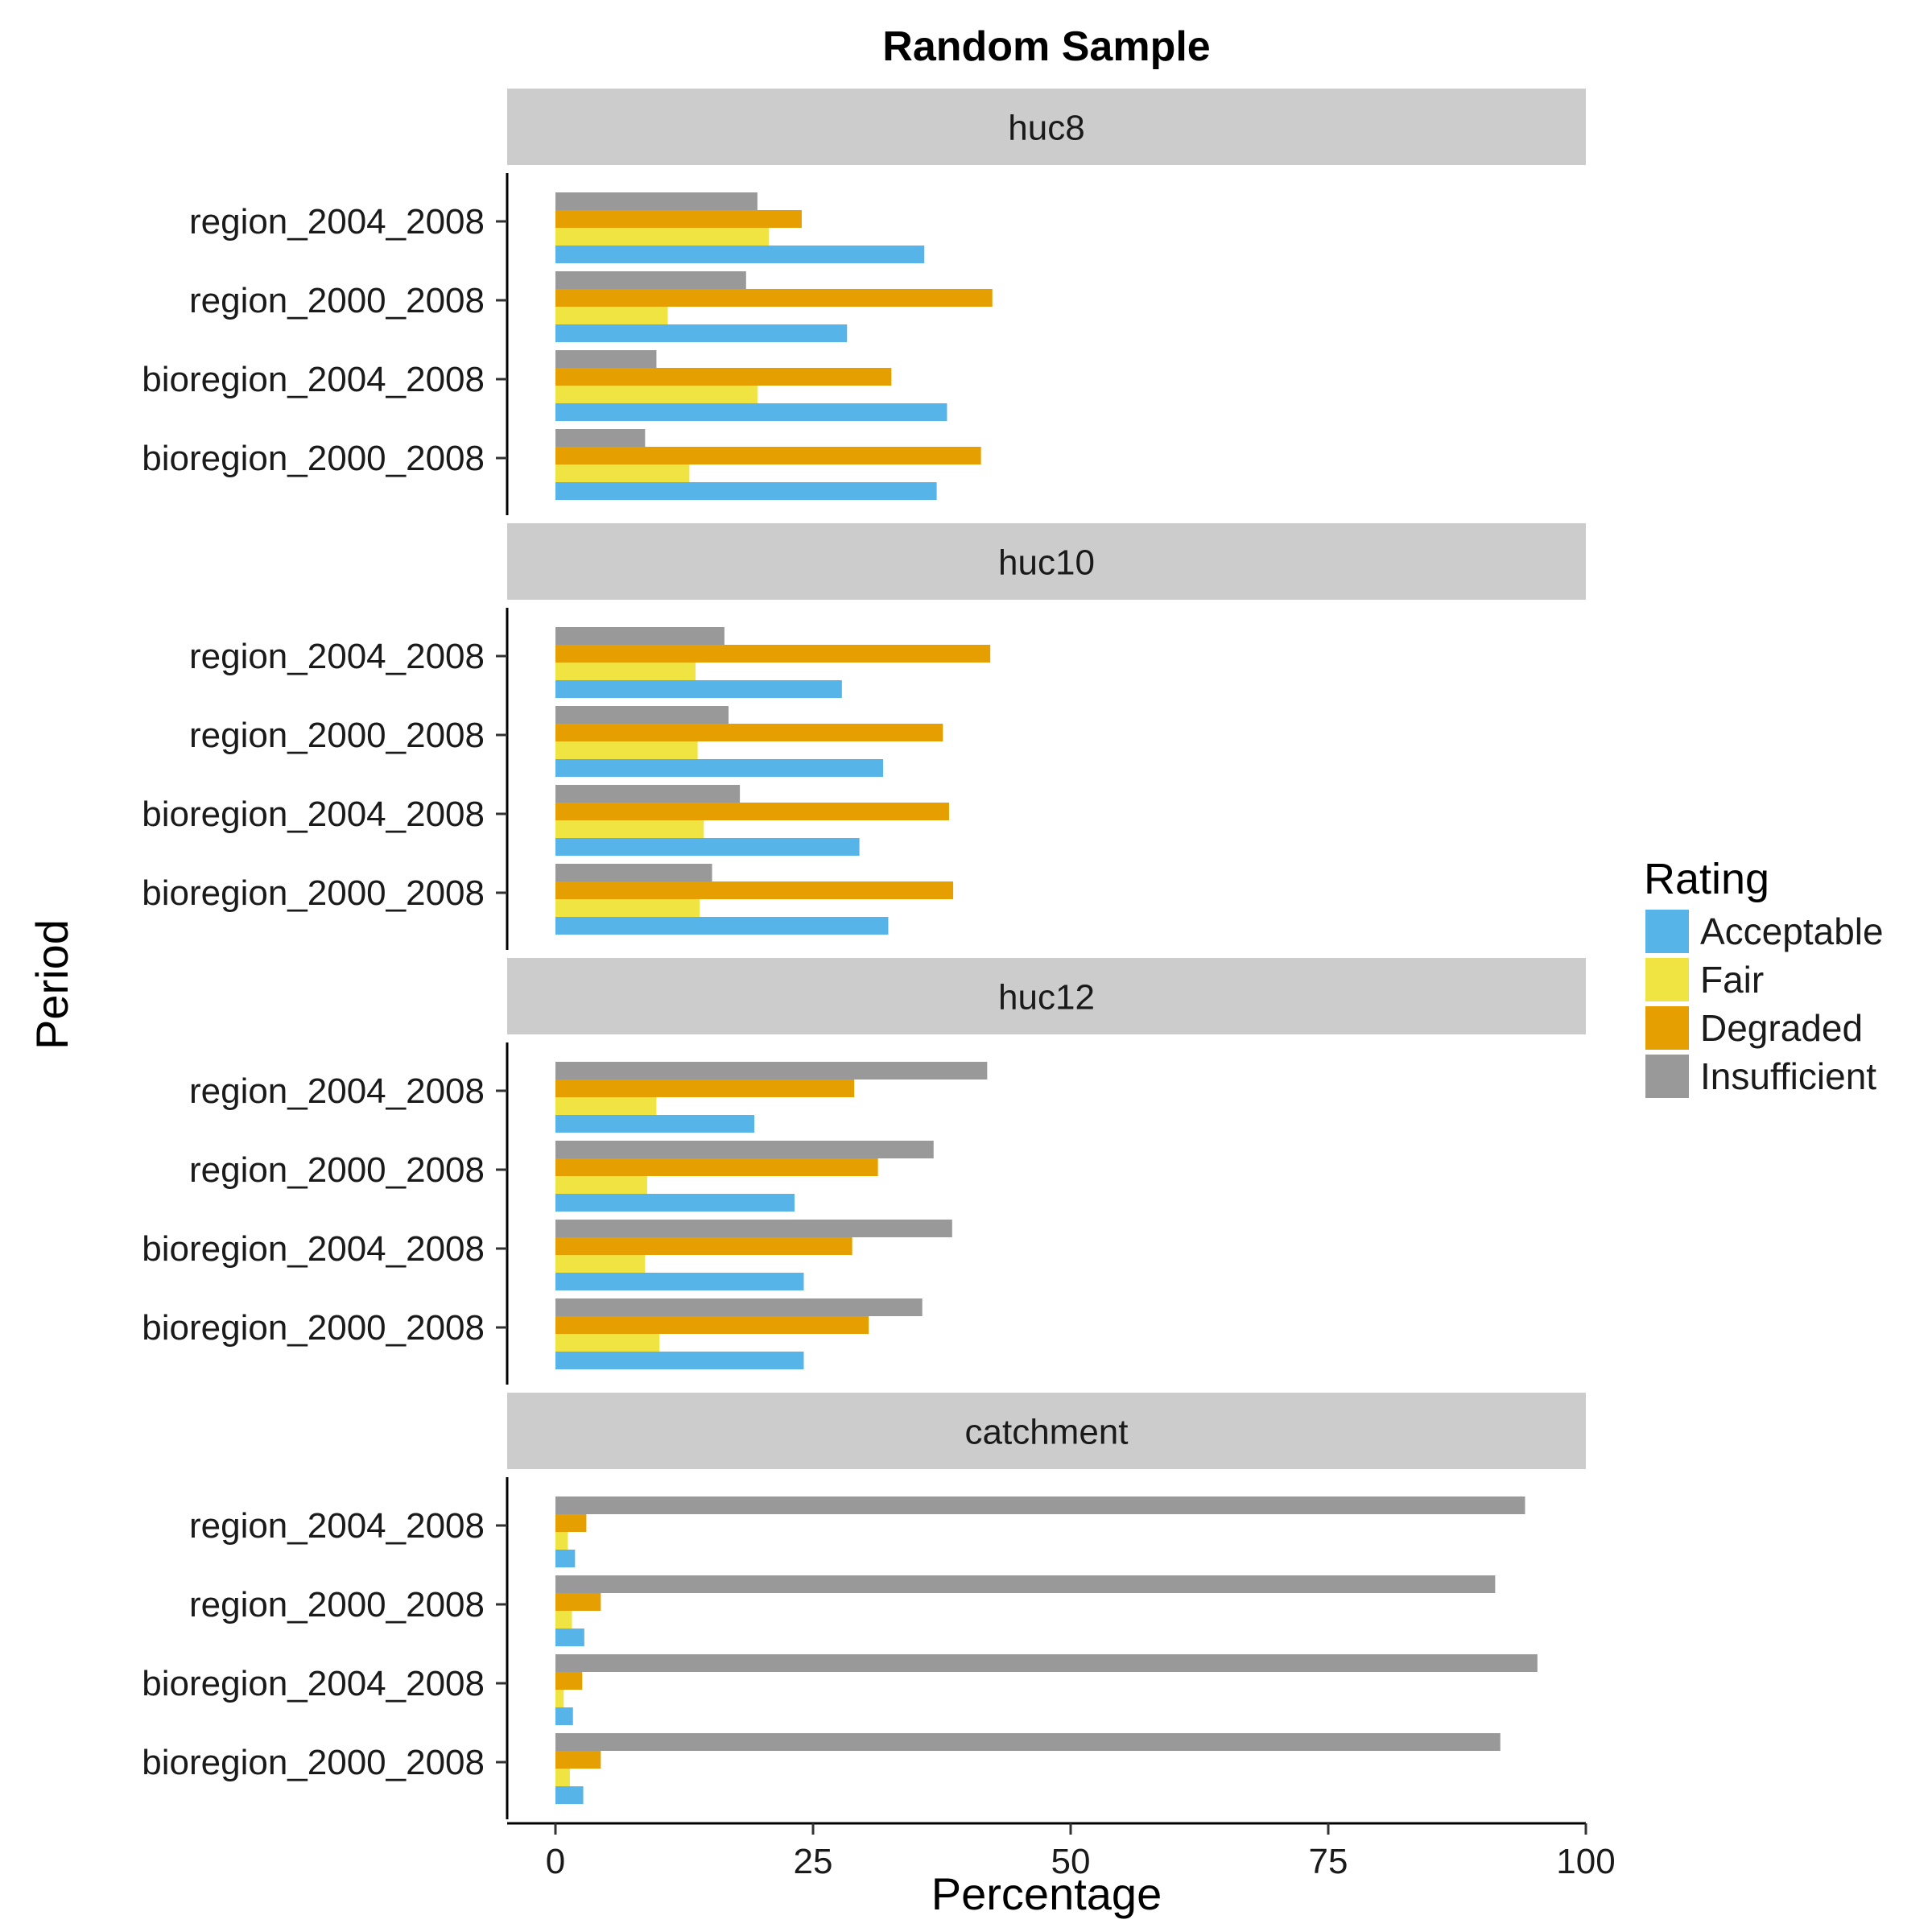  What do you see at coordinates (679, 1281) in the screenshot?
I see `bar-huc12-bioregion-2004-2008-acceptable` at bounding box center [679, 1281].